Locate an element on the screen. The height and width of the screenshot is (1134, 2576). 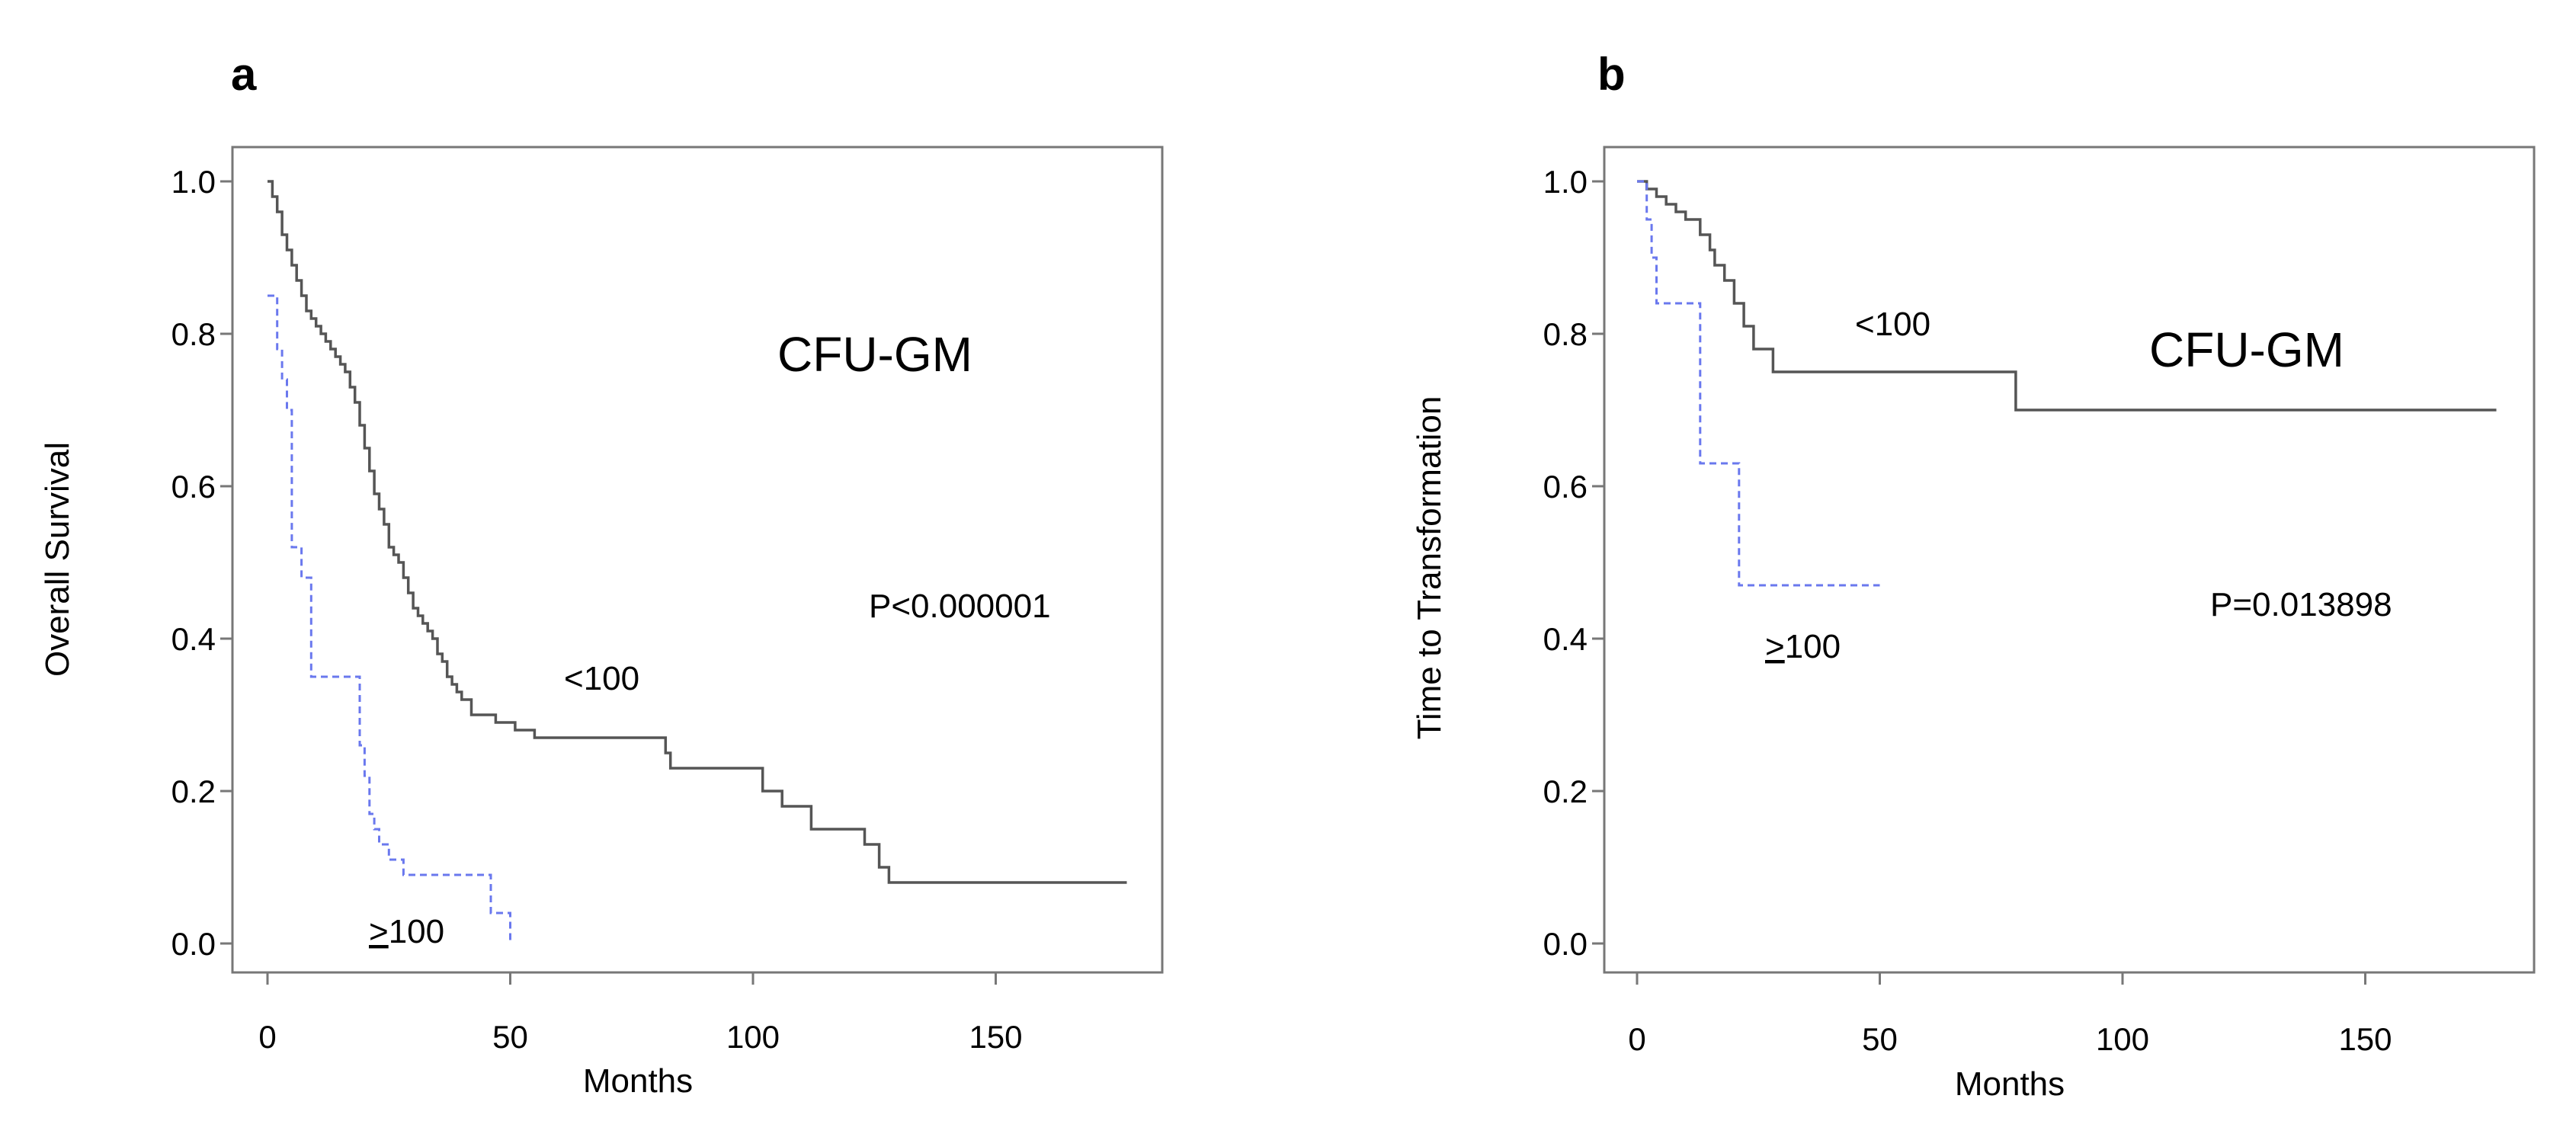
panel-b-x-axis-label: Months is located at coordinates (2010, 1084).